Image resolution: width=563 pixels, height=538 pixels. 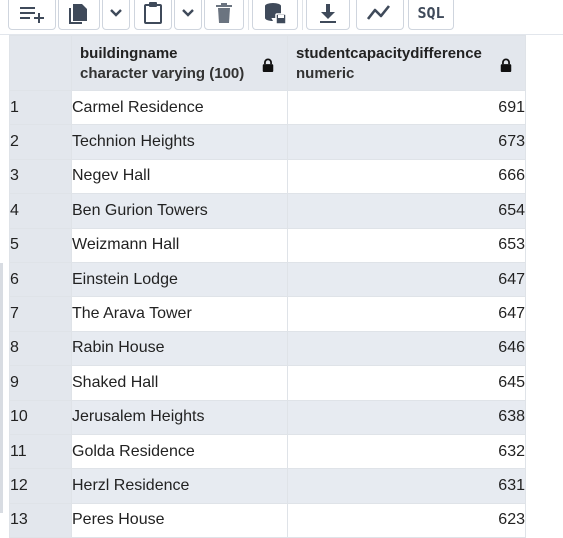 What do you see at coordinates (40, 520) in the screenshot?
I see `row-number: 13` at bounding box center [40, 520].